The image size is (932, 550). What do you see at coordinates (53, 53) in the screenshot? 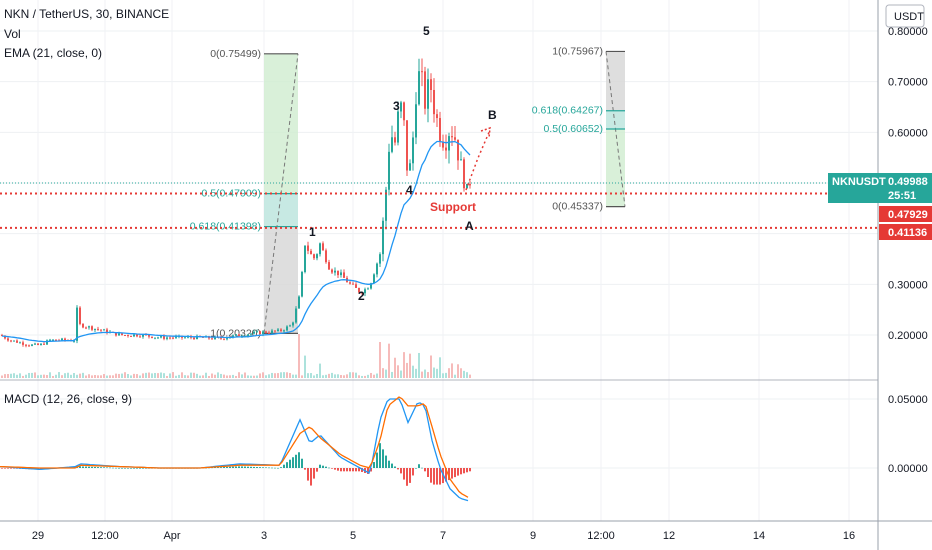
I see `ema-legend: EMA (21, close, 0)` at bounding box center [53, 53].